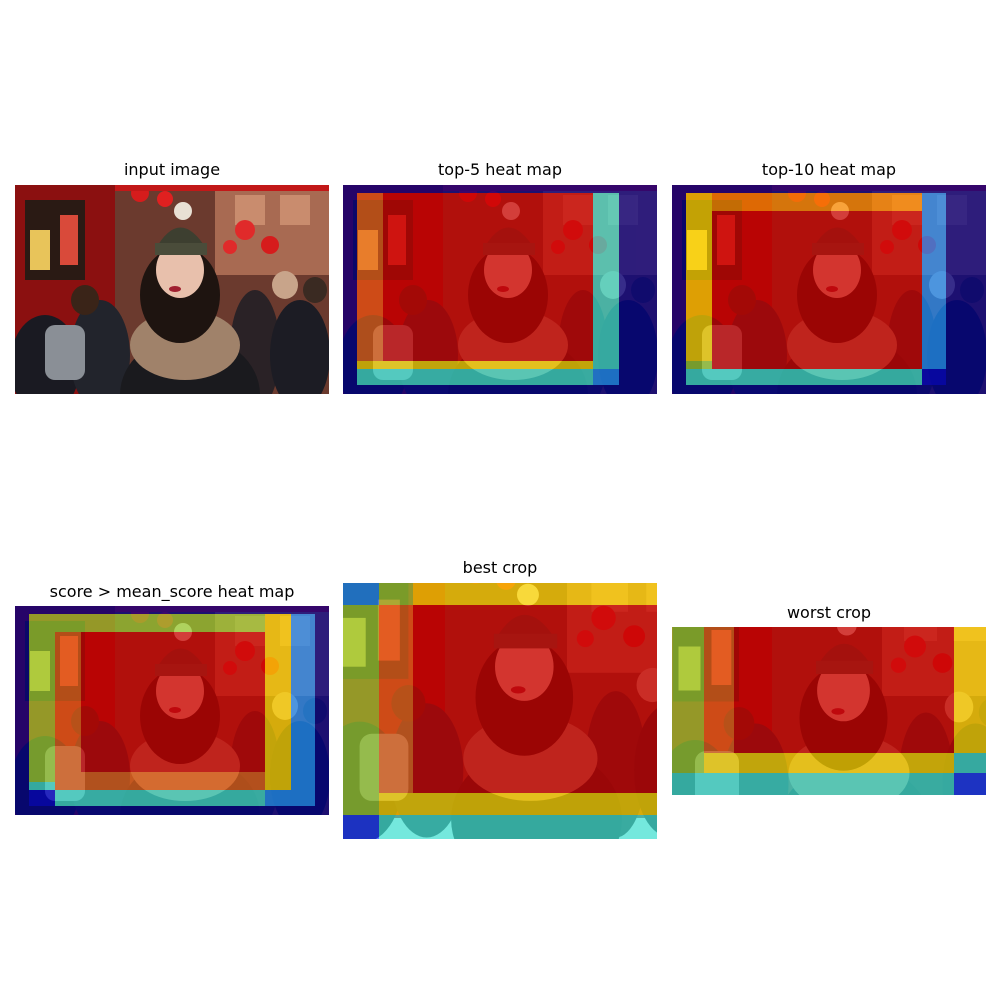 The height and width of the screenshot is (1000, 1000). I want to click on panel-title-top10: top-10 heat map, so click(829, 169).